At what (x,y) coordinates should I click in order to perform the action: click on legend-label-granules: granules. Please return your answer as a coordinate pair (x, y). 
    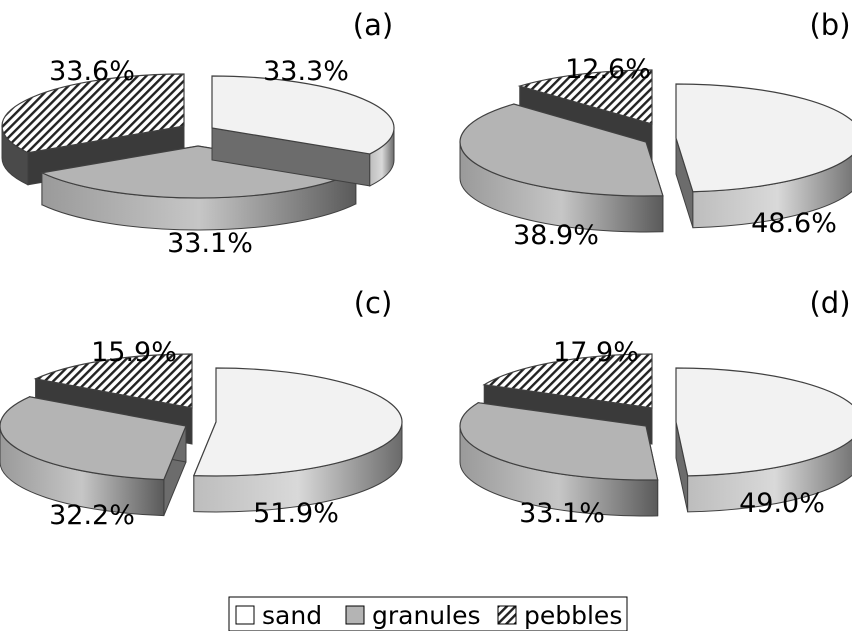
    Looking at the image, I should click on (426, 615).